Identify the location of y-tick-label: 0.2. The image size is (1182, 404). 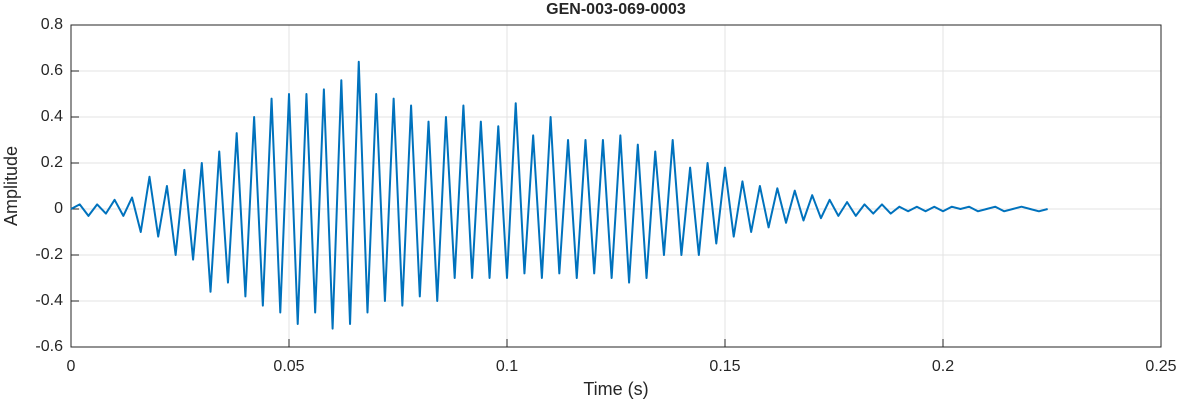
(52, 162).